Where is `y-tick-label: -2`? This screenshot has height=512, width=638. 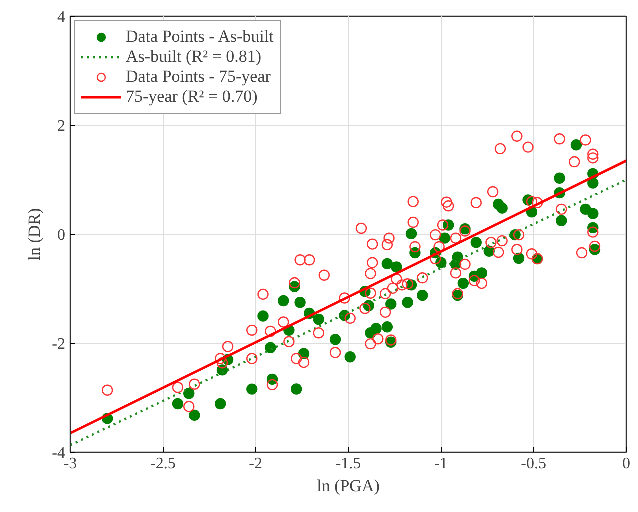
y-tick-label: -2 is located at coordinates (59, 344).